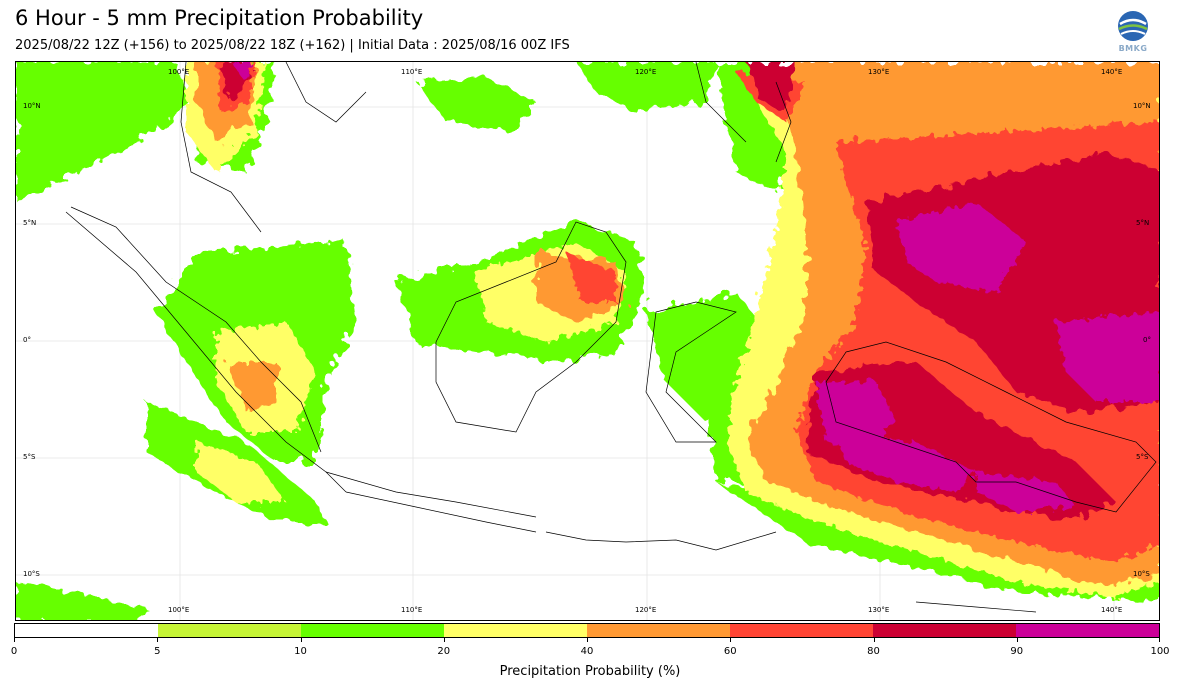 The image size is (1180, 690). I want to click on lon-label-bottom: 100°E, so click(179, 610).